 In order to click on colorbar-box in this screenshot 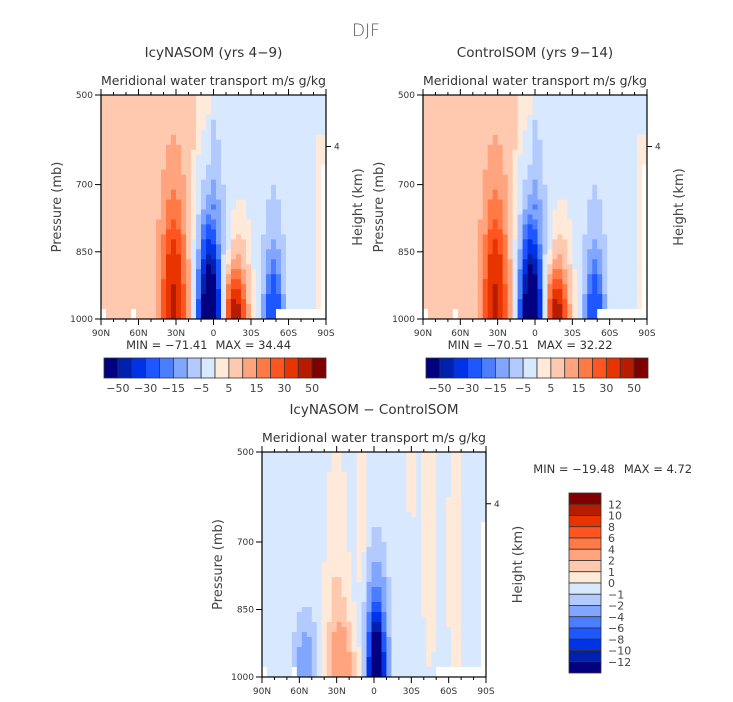, I will do `click(433, 368)`.